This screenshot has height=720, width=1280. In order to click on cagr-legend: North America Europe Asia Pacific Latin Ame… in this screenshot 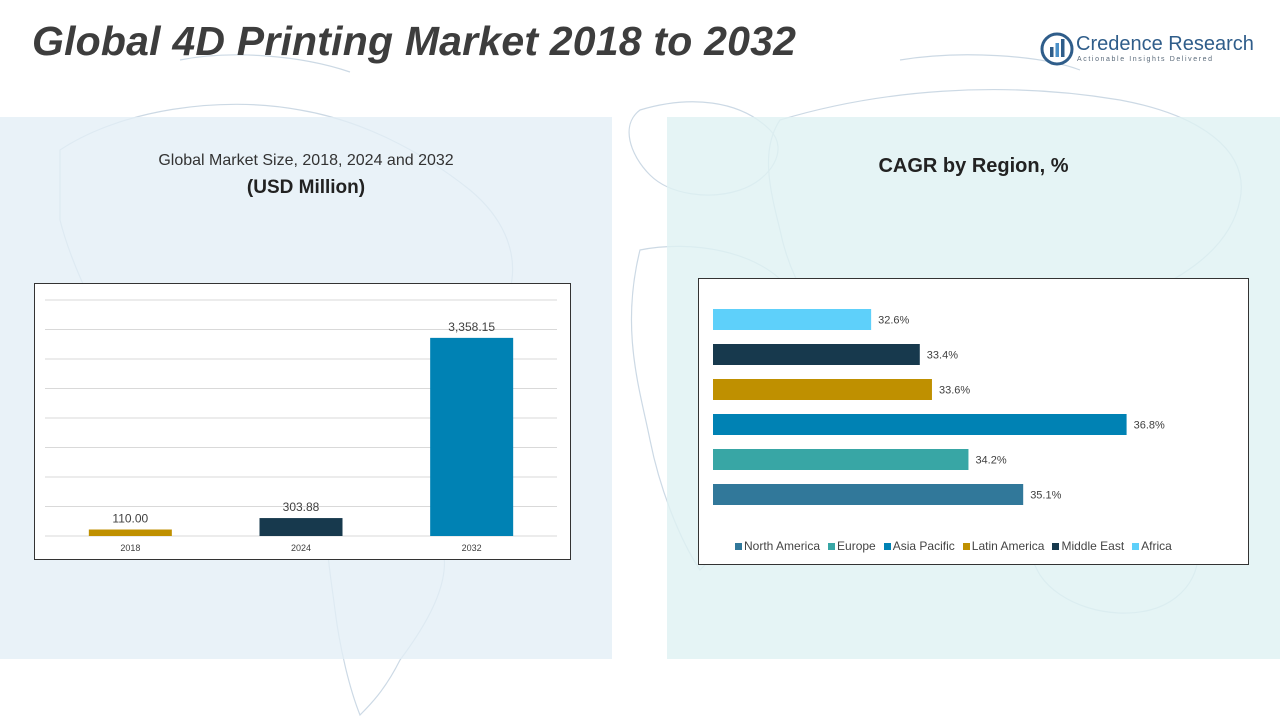, I will do `click(953, 546)`.